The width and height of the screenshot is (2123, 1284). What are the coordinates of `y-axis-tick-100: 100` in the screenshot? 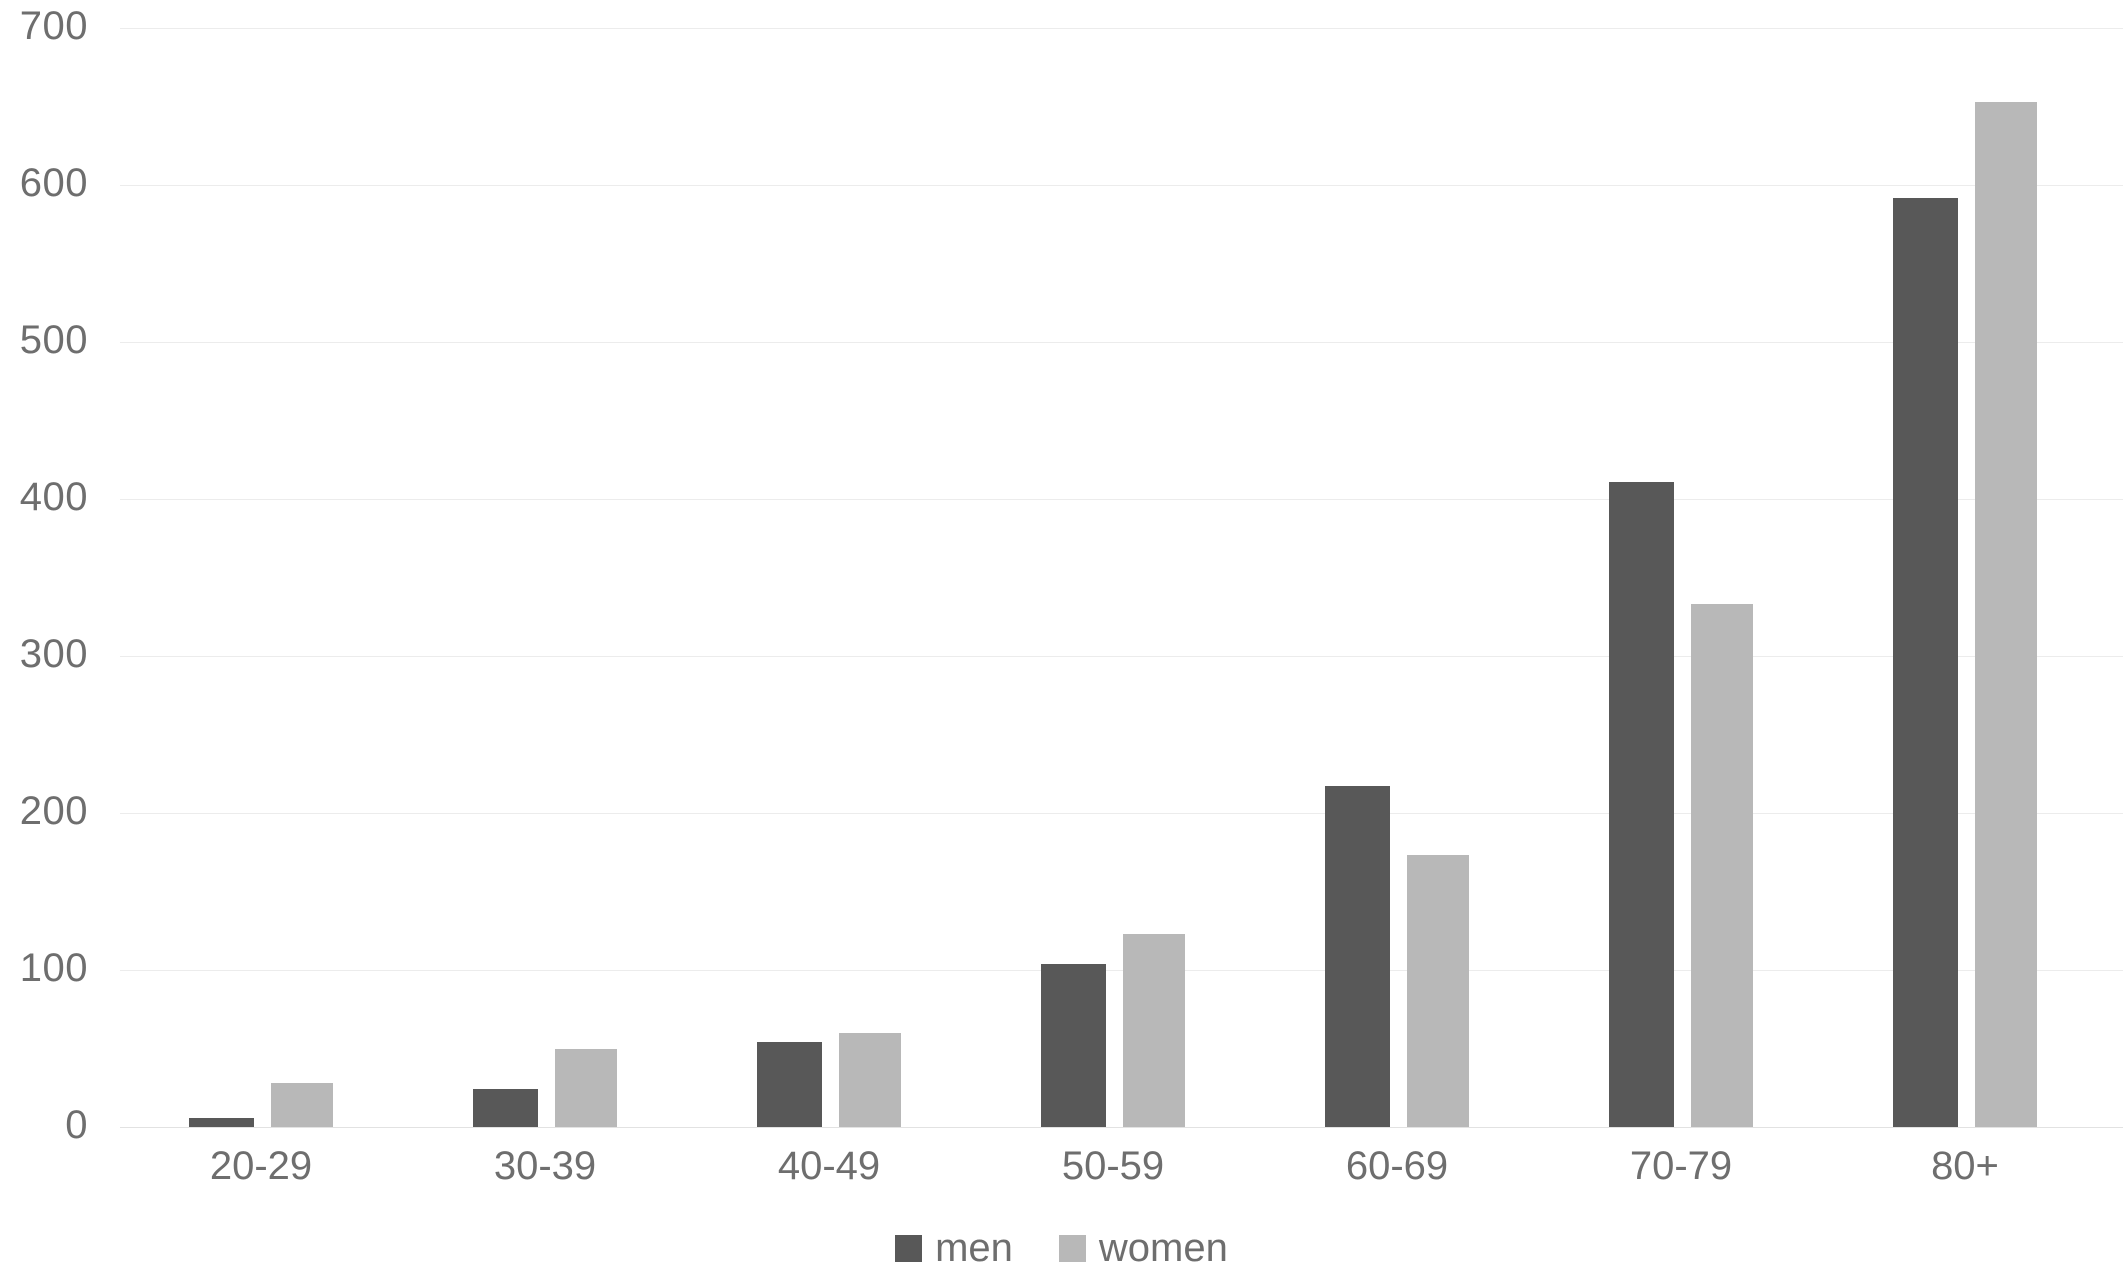 It's located at (53, 968).